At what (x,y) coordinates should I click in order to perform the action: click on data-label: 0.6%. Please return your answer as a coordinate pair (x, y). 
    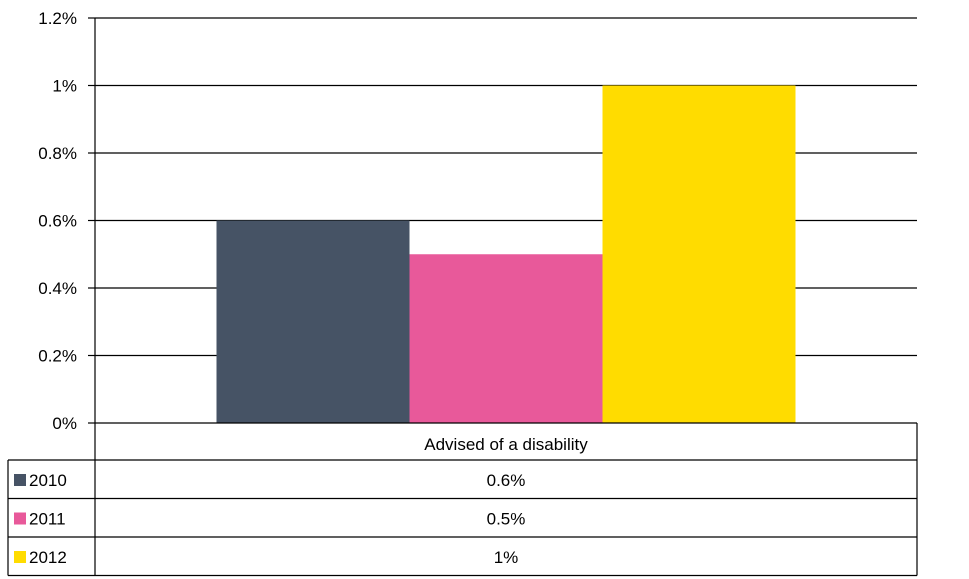
    Looking at the image, I should click on (506, 480).